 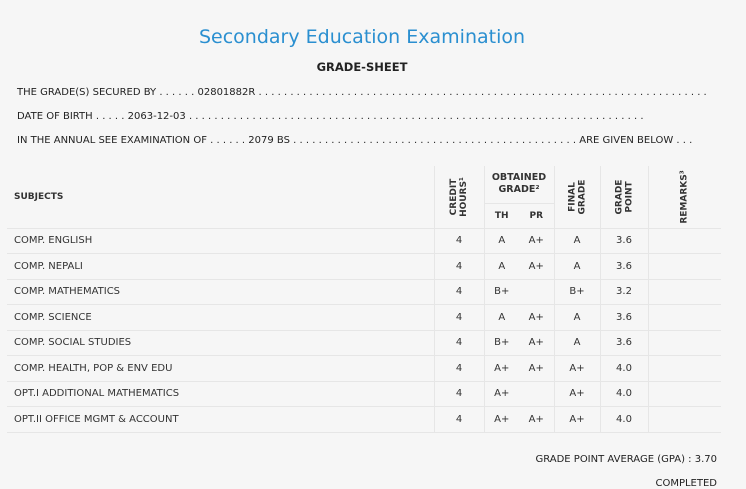 I want to click on page-title: Secondary Education Examination, so click(x=362, y=37).